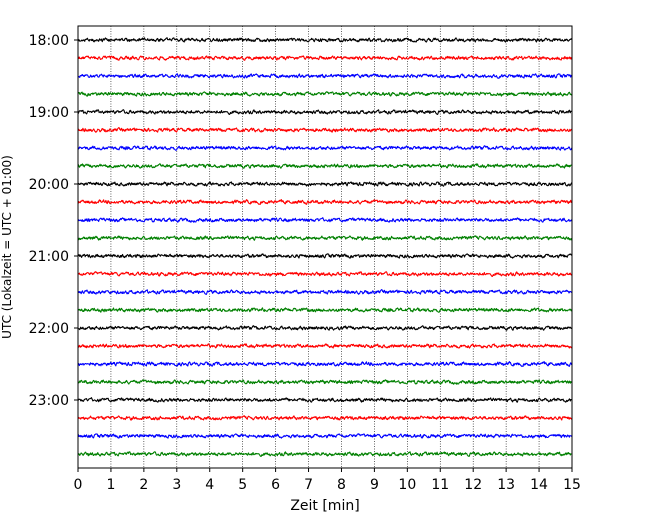 The image size is (650, 520). I want to click on x-tick-label: 2, so click(143, 485).